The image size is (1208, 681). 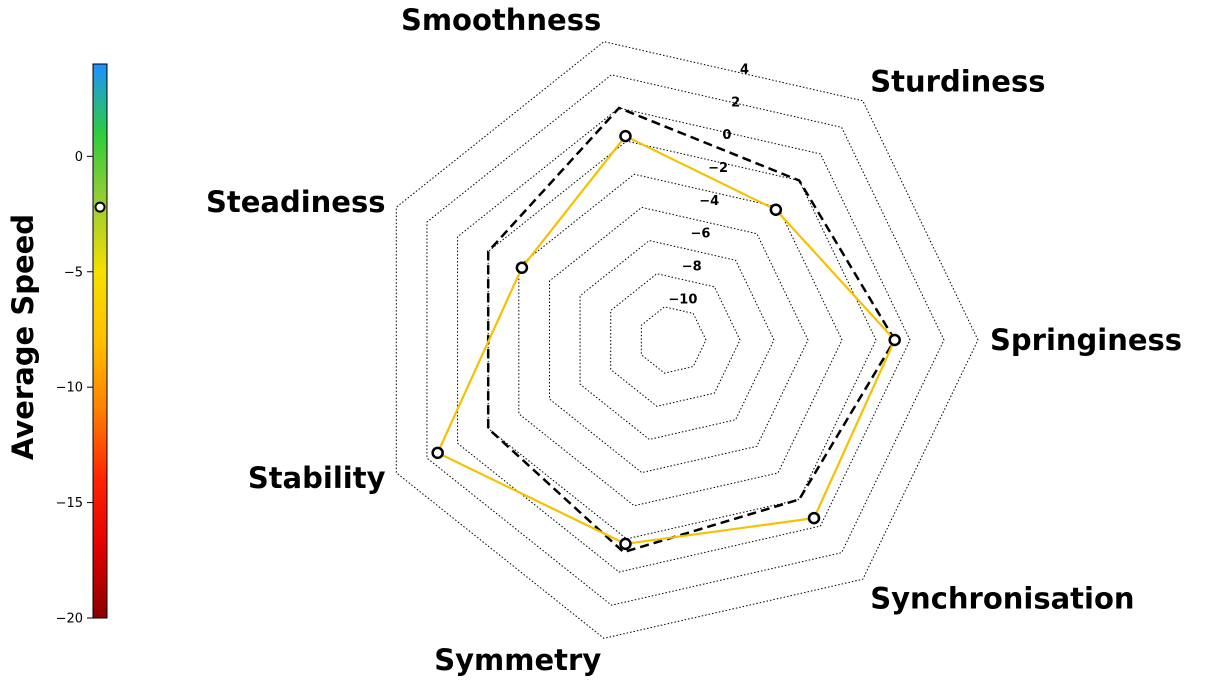 I want to click on axis-label: Synchronisation, so click(x=1002, y=599).